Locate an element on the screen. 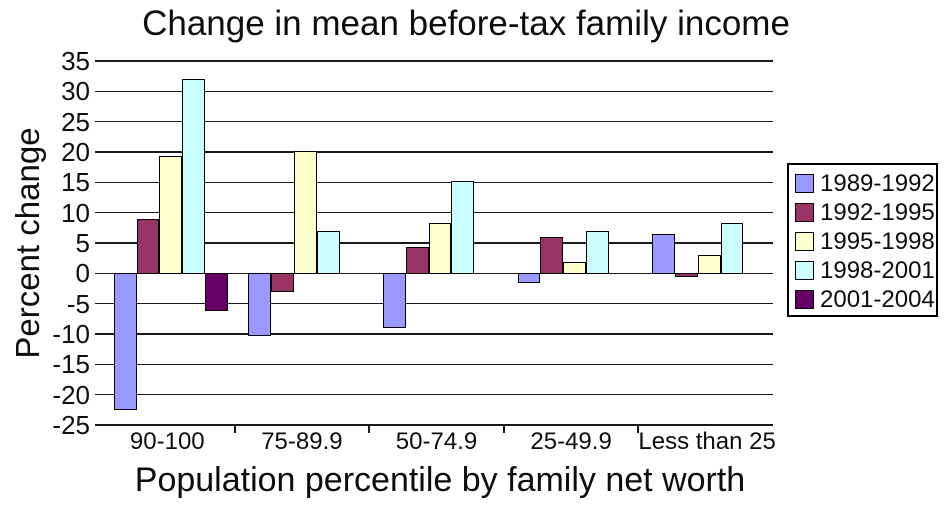 The height and width of the screenshot is (512, 946). legend-item: 1995-1998 is located at coordinates (864, 241).